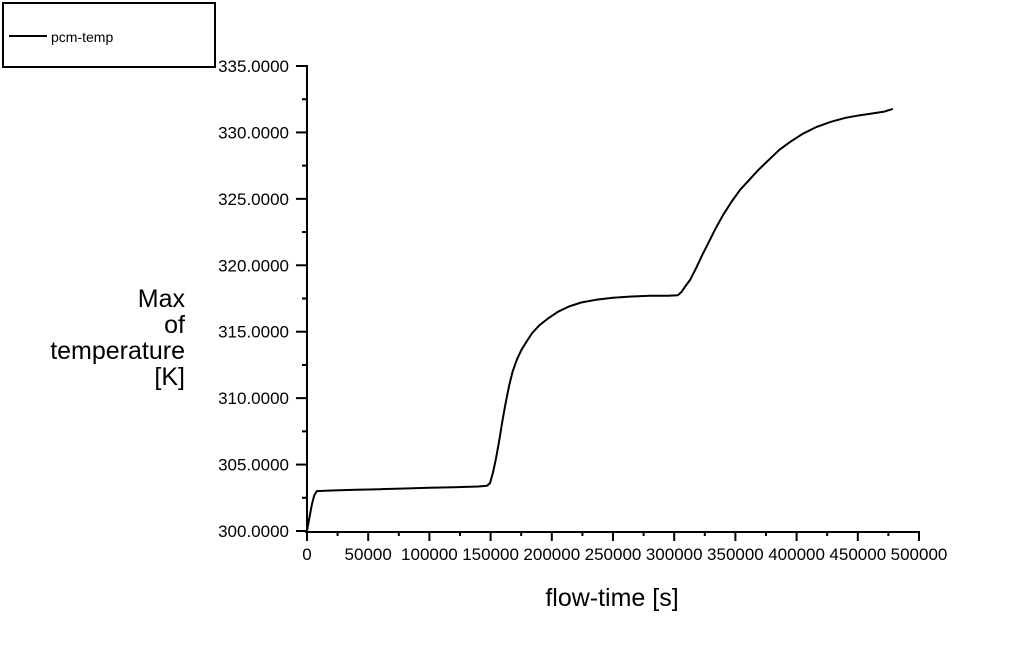 The image size is (1022, 664). Describe the element at coordinates (253, 465) in the screenshot. I see `y-tick-label: 305.0000` at that location.